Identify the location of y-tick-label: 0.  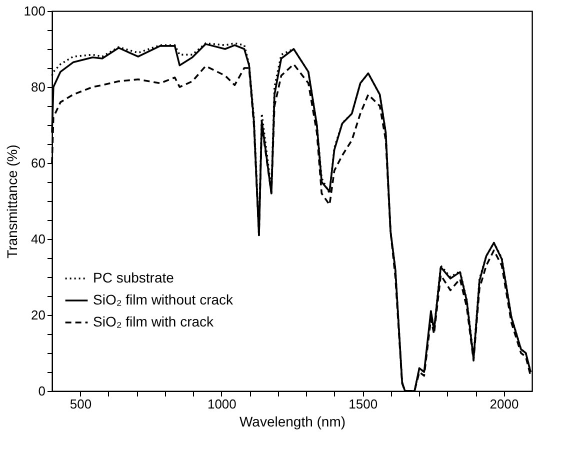
(42, 391).